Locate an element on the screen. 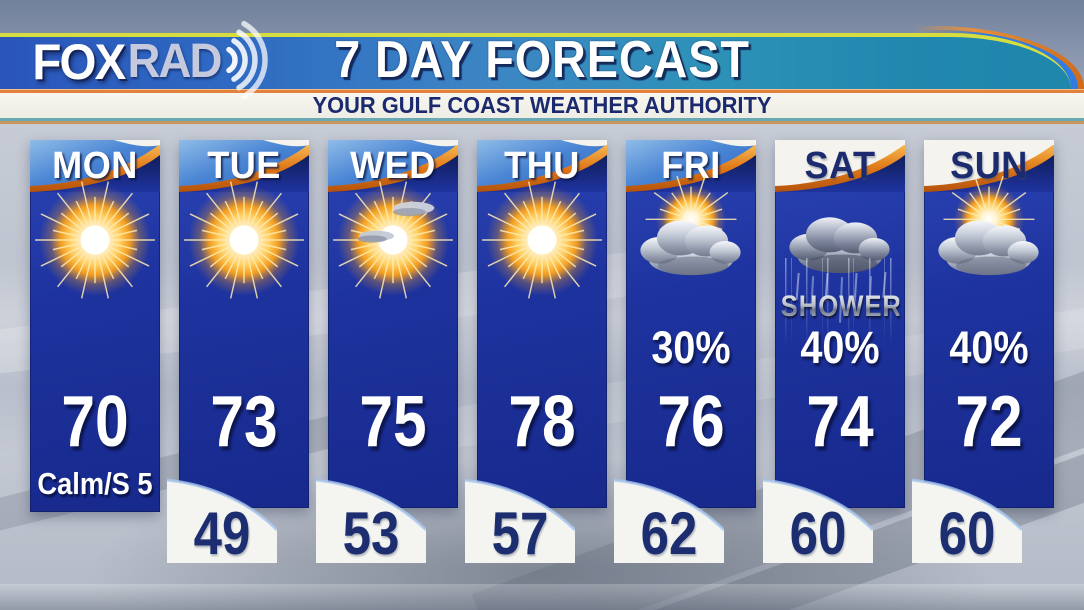  page-title: 7 DAY FORECAST is located at coordinates (542, 59).